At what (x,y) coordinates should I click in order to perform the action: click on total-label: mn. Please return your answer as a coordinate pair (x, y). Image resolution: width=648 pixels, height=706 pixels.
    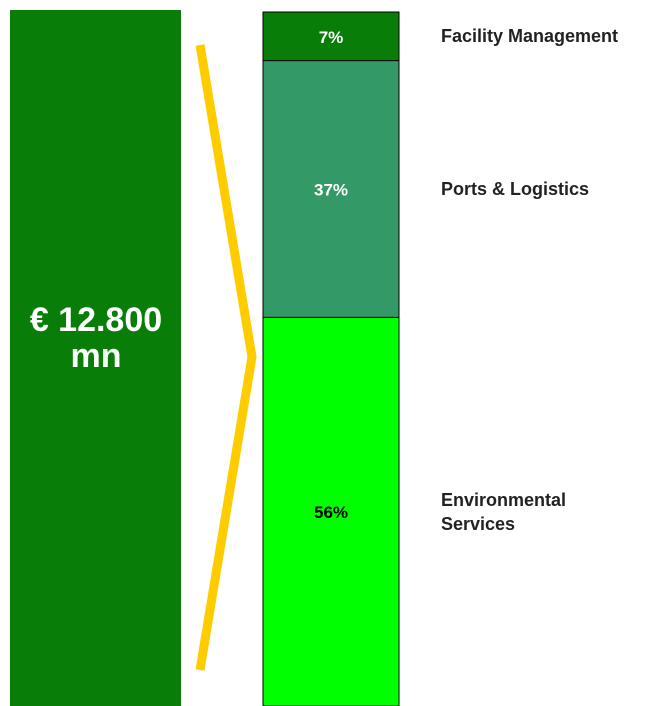
    Looking at the image, I should click on (96, 356).